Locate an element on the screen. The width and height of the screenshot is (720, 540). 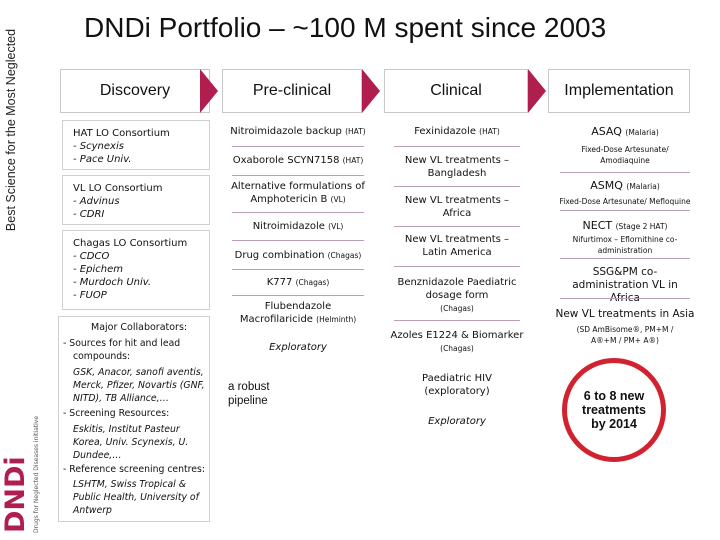
preclinical-item: Nitroimidazole backup (HAT) is located at coordinates (298, 131).